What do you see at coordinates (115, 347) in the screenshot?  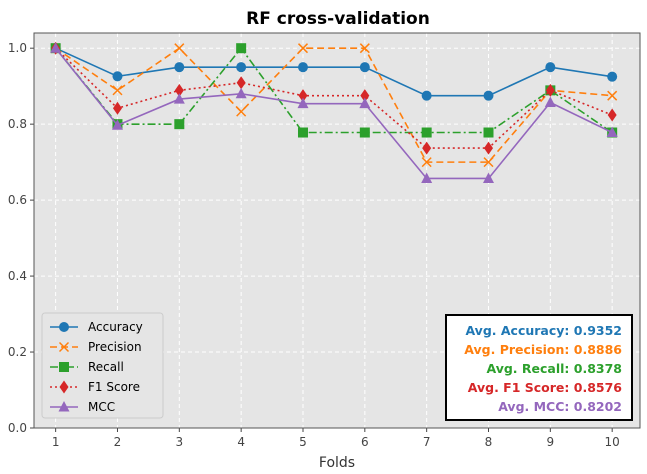 I see `legend-label-precision: Precision` at bounding box center [115, 347].